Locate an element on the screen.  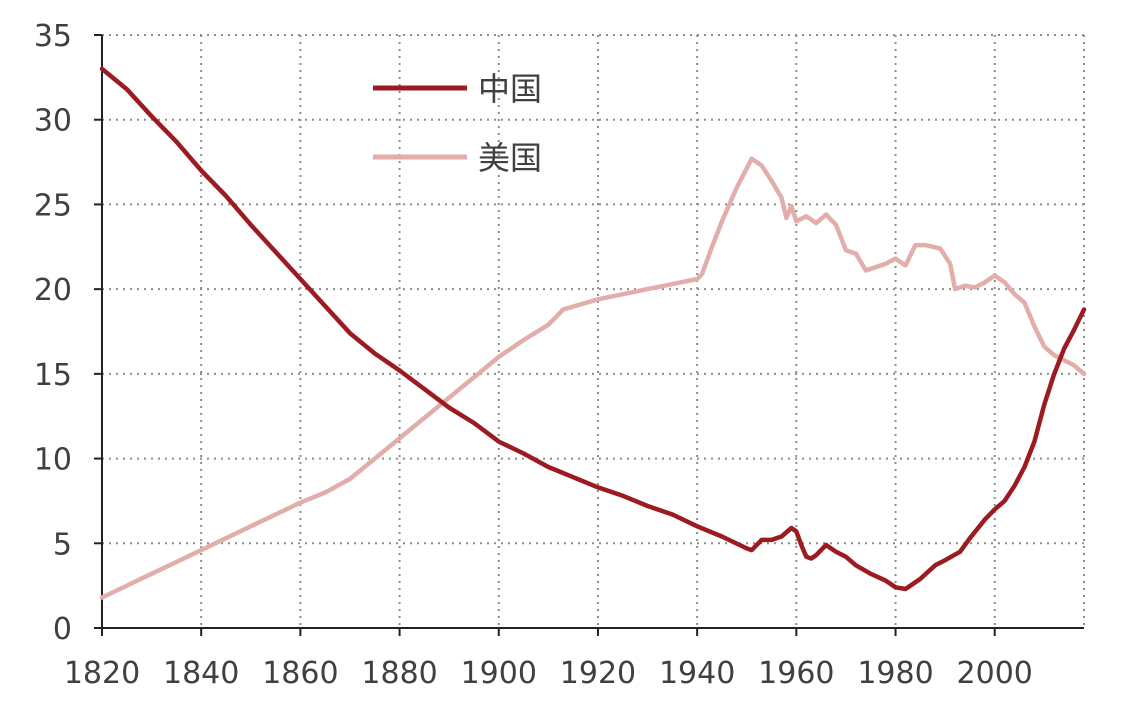
x-tick-label: 2000 is located at coordinates (995, 673).